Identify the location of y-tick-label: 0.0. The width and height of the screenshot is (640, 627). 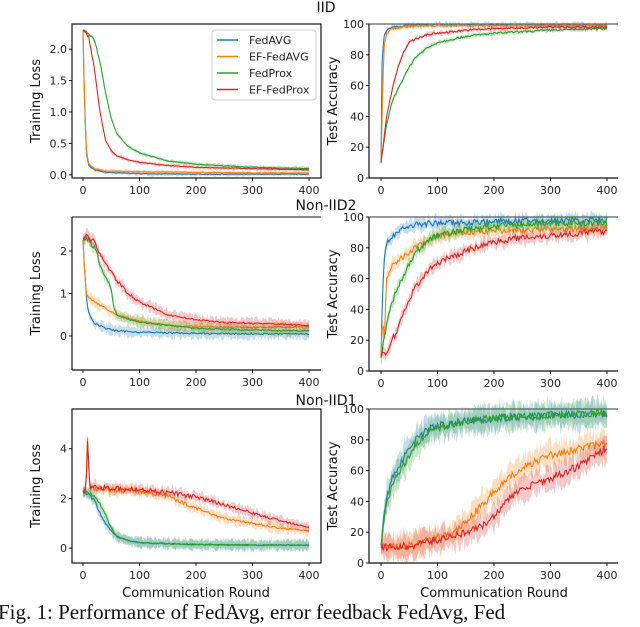
(59, 175).